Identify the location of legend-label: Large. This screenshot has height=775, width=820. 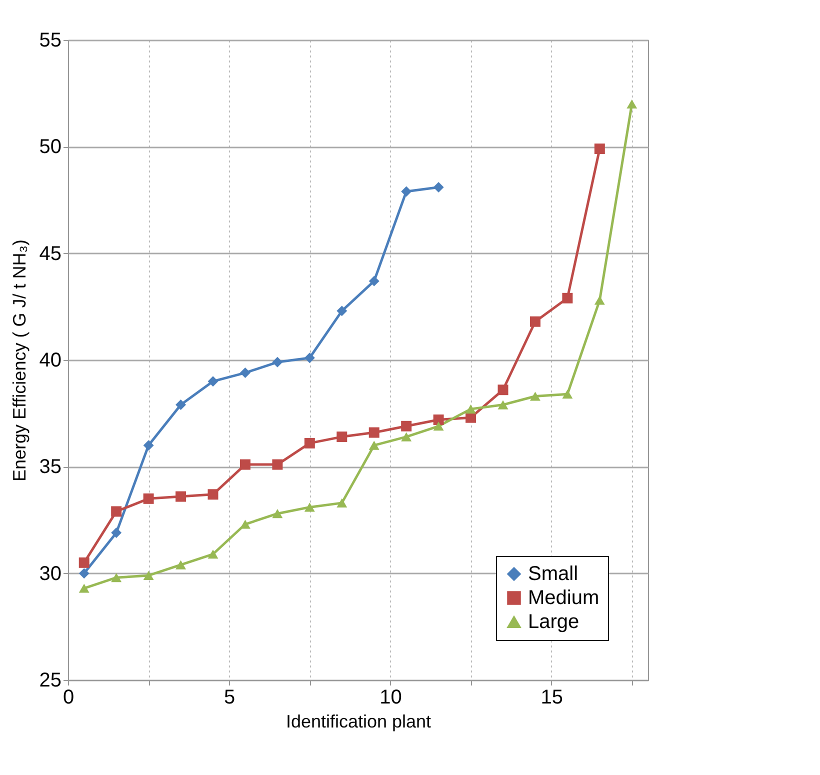
(554, 622).